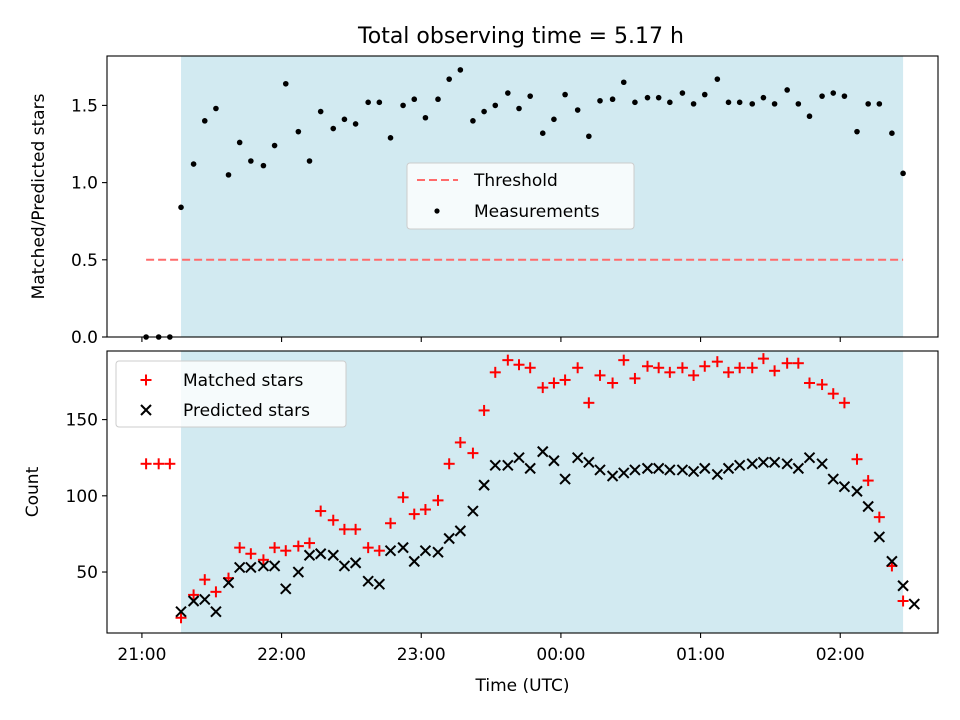  Describe the element at coordinates (281, 655) in the screenshot. I see `time-x-tick-label: 22:00` at that location.